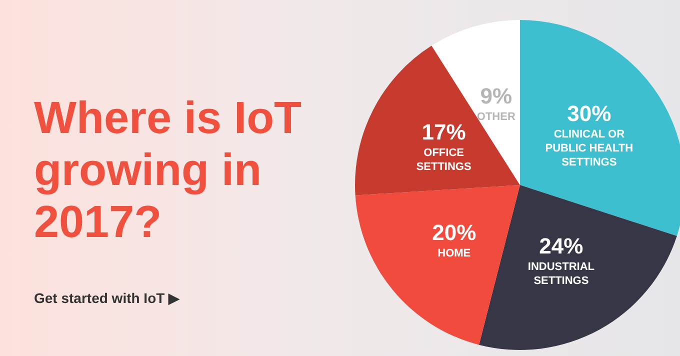 The image size is (680, 356). What do you see at coordinates (496, 95) in the screenshot?
I see `data-label: 9%` at bounding box center [496, 95].